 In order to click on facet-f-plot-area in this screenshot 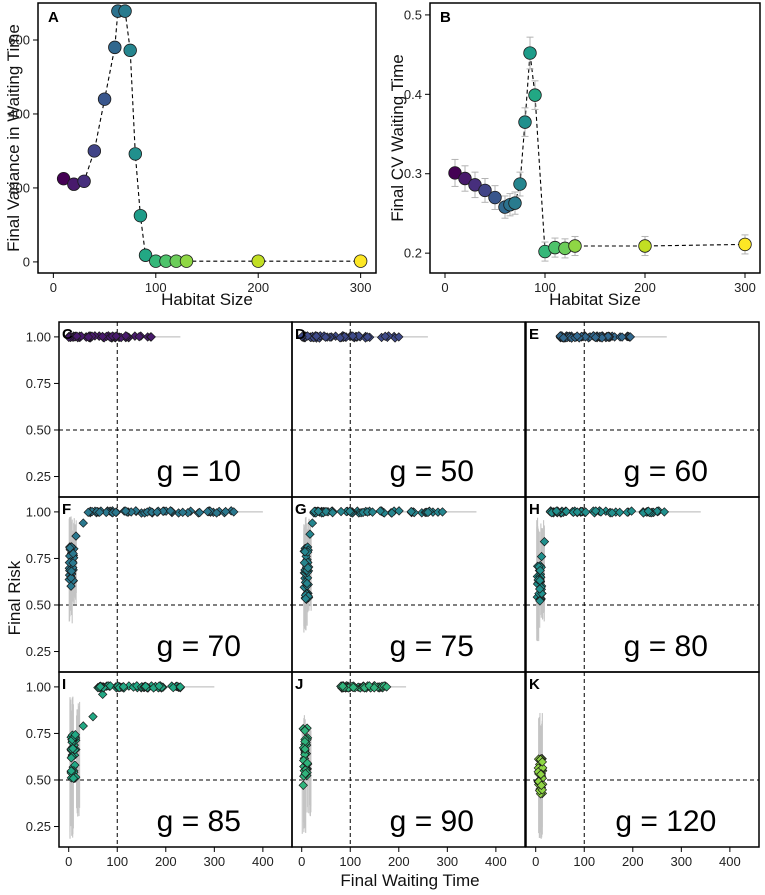, I will do `click(175, 584)`.